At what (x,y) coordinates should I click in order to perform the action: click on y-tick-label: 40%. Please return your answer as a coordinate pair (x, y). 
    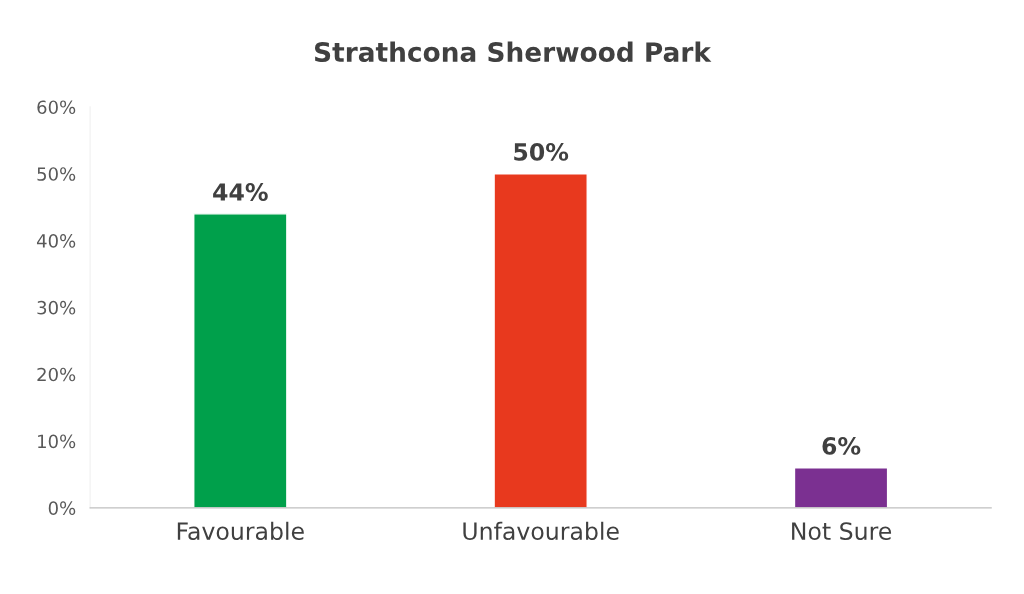
    Looking at the image, I should click on (56, 241).